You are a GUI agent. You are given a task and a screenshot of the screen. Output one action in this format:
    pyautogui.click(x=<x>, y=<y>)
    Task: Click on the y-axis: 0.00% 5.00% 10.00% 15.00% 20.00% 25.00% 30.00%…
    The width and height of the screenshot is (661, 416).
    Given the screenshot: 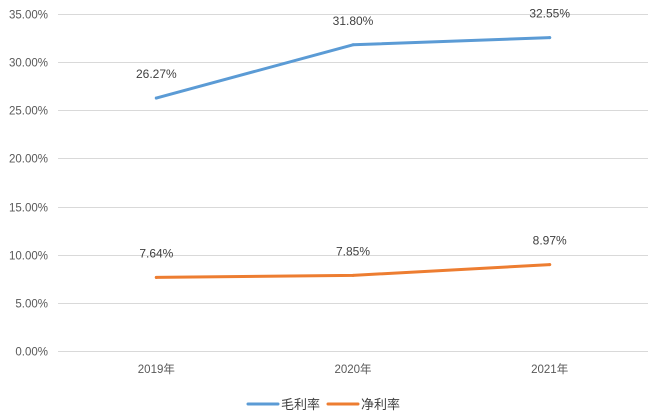 What is the action you would take?
    pyautogui.click(x=28, y=184)
    